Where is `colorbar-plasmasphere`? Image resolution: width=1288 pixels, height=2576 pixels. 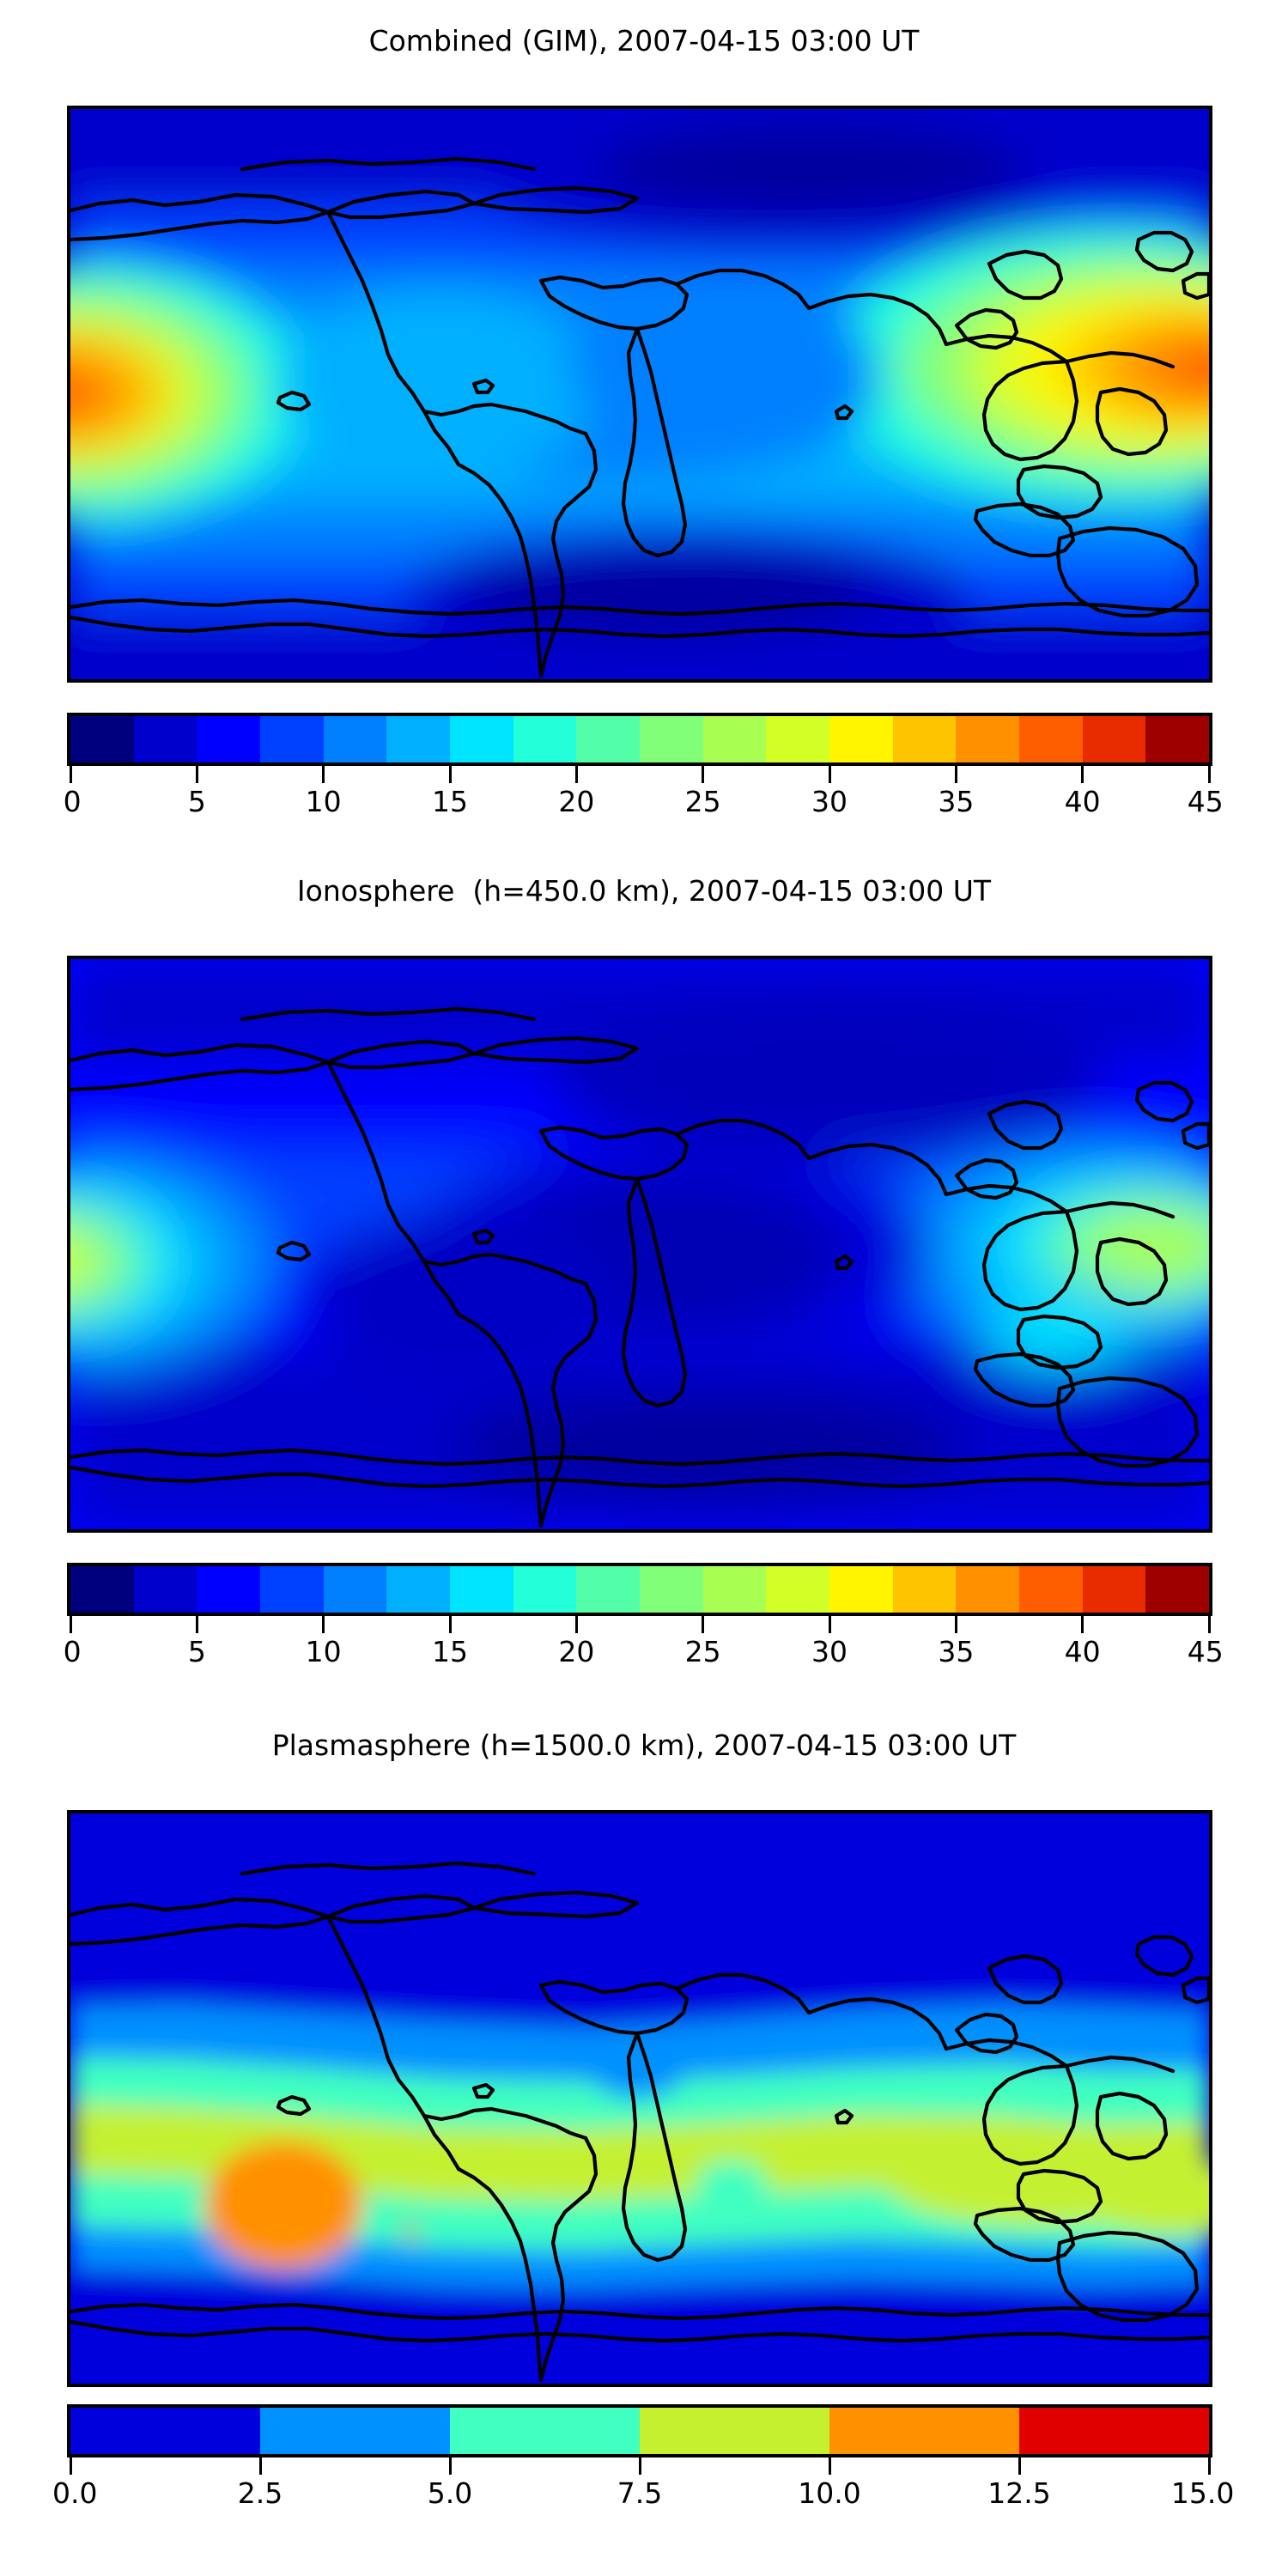
colorbar-plasmasphere is located at coordinates (640, 2431).